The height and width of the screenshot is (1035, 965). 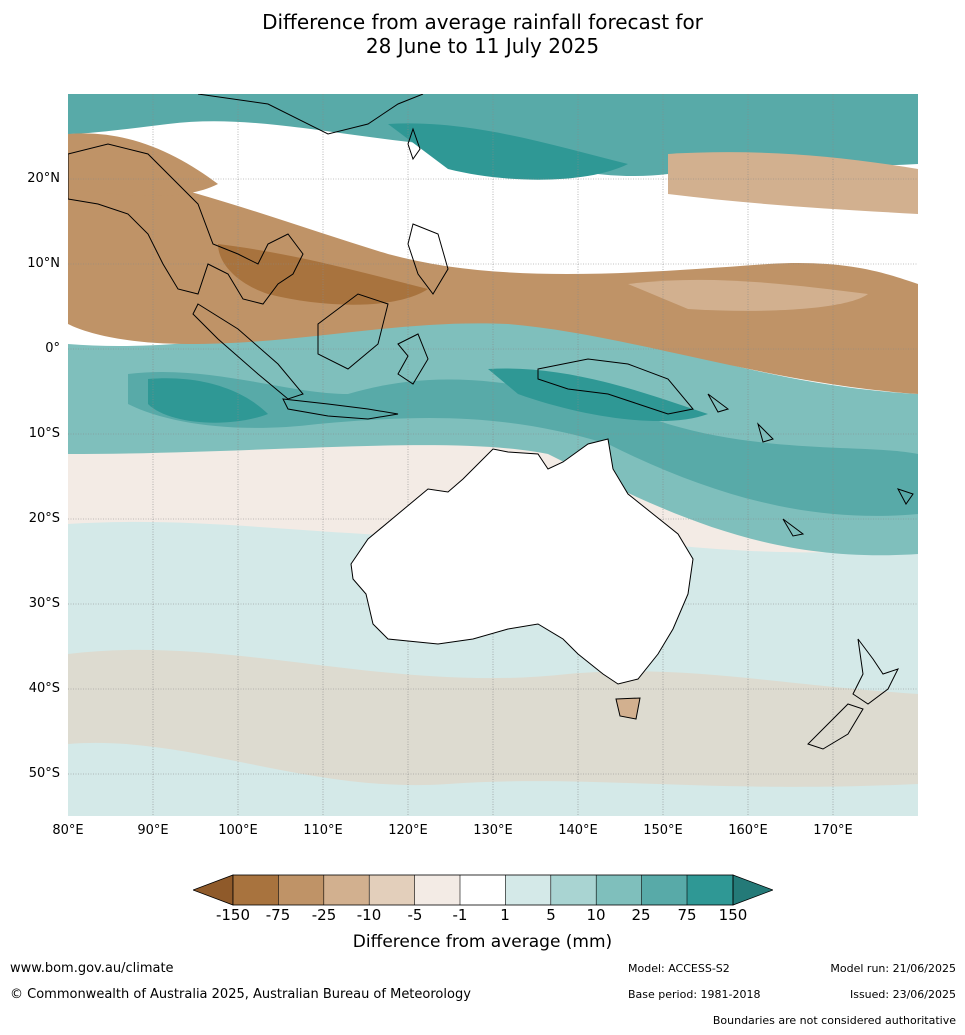 I want to click on lat-label-50s: 50°S, so click(x=44, y=773).